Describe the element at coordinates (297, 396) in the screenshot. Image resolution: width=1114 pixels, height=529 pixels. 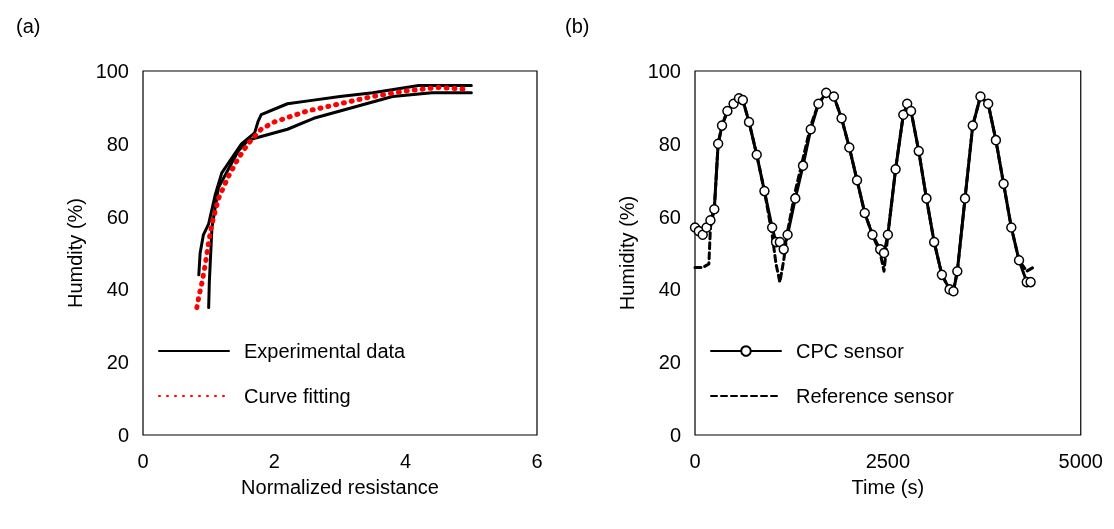
I see `legend-label: Curve fitting` at that location.